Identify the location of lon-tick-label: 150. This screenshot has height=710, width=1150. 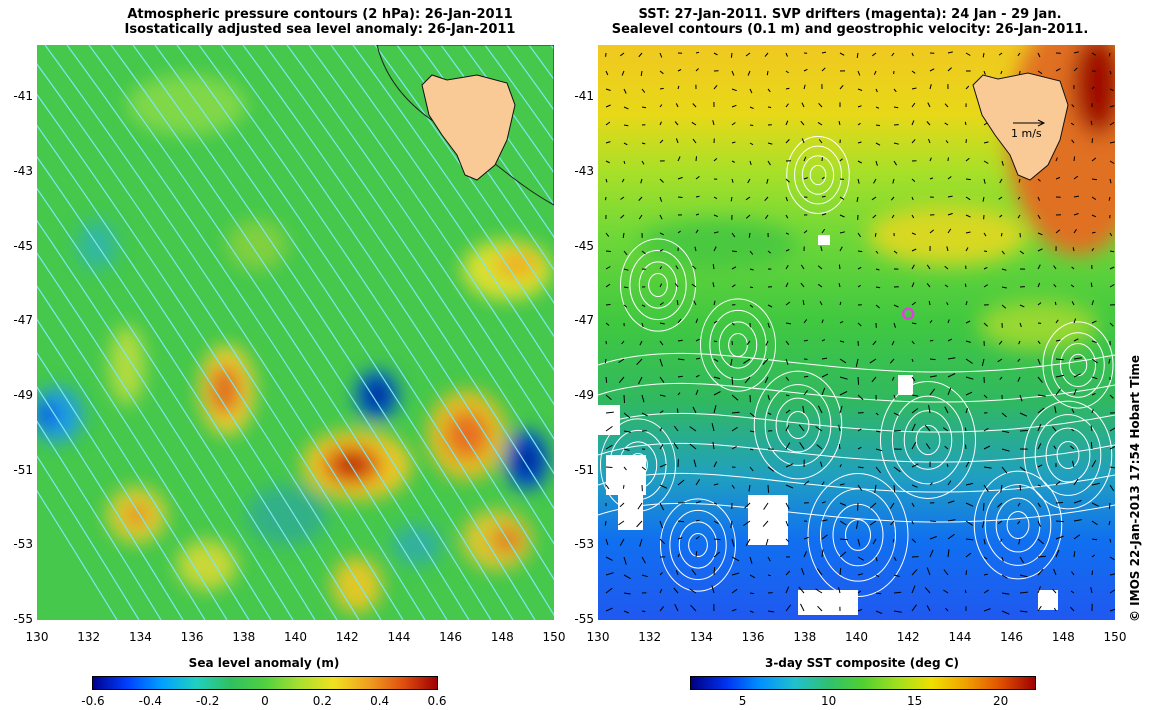
(554, 637).